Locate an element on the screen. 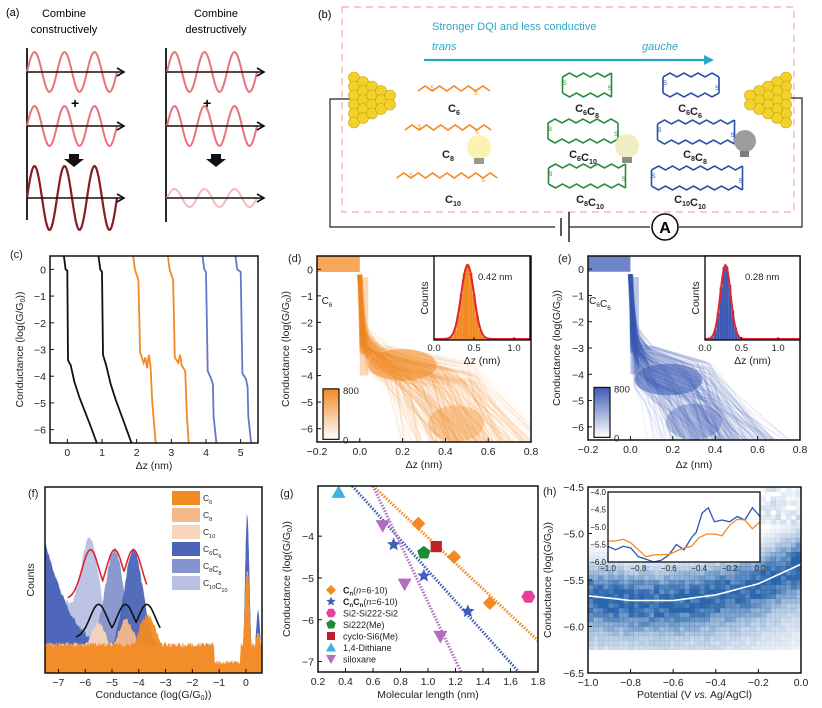  x-tick-label: 0 is located at coordinates (67, 453).